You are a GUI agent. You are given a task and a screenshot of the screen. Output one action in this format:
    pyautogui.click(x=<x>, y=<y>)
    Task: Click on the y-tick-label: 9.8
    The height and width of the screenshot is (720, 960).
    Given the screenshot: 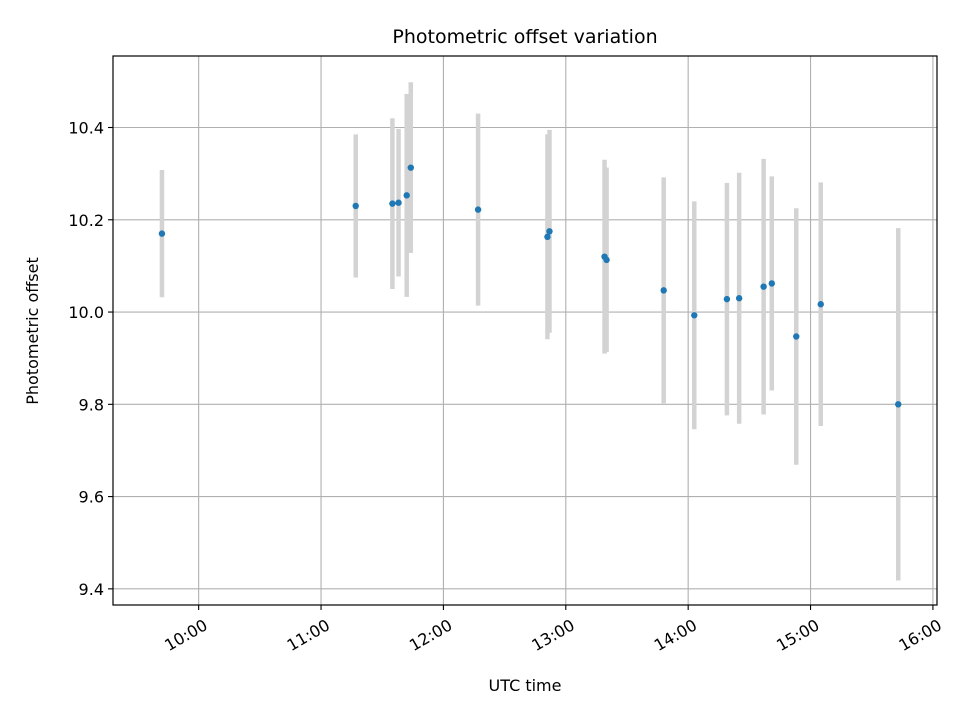 What is the action you would take?
    pyautogui.click(x=91, y=404)
    